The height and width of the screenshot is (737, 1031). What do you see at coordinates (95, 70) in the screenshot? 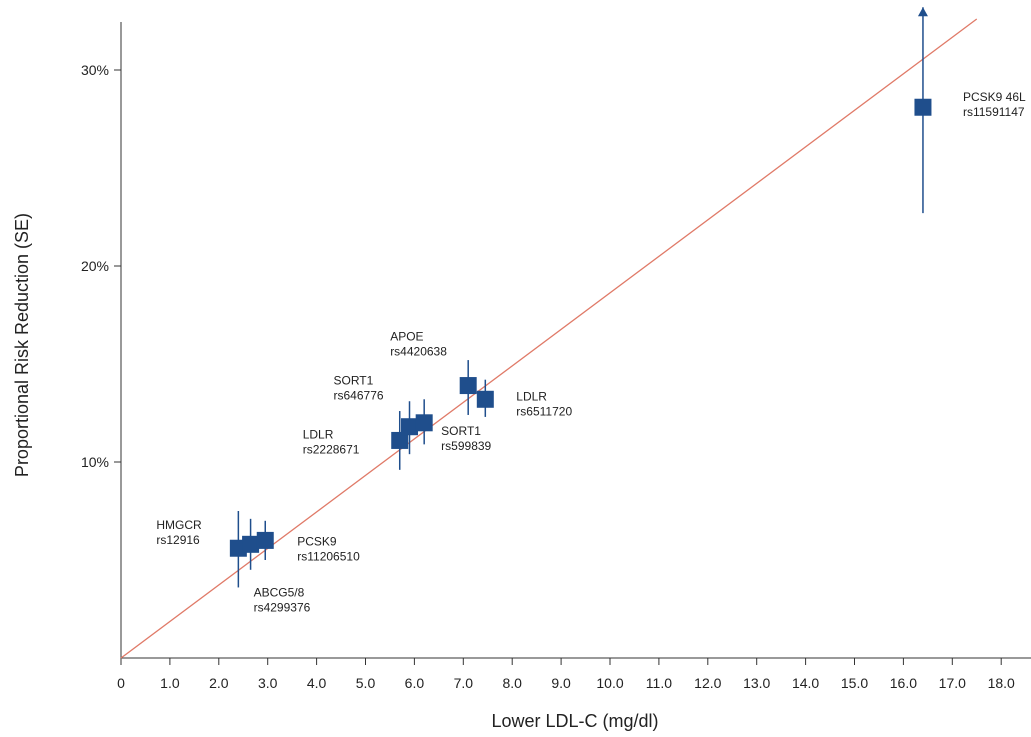
I see `y-tick-label: 30%` at bounding box center [95, 70].